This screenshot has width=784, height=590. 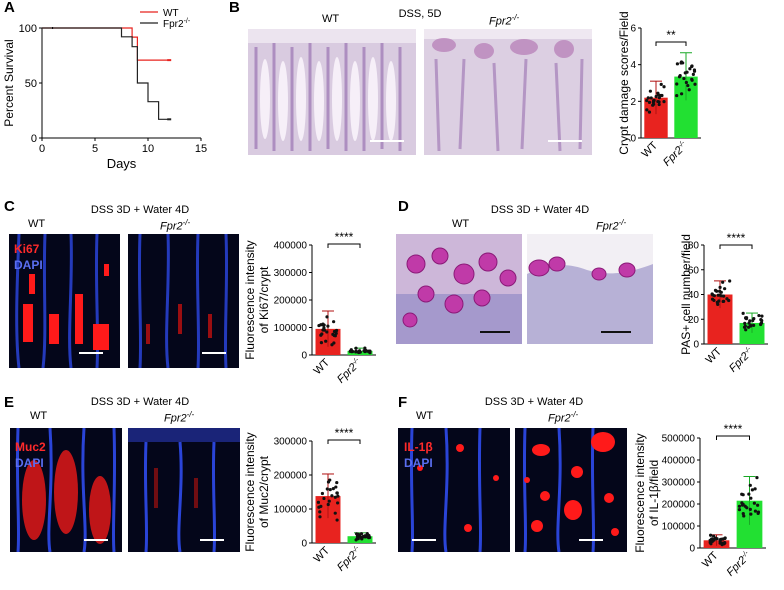 What do you see at coordinates (633, 102) in the screenshot?
I see `y-tick-label: 2` at bounding box center [633, 102].